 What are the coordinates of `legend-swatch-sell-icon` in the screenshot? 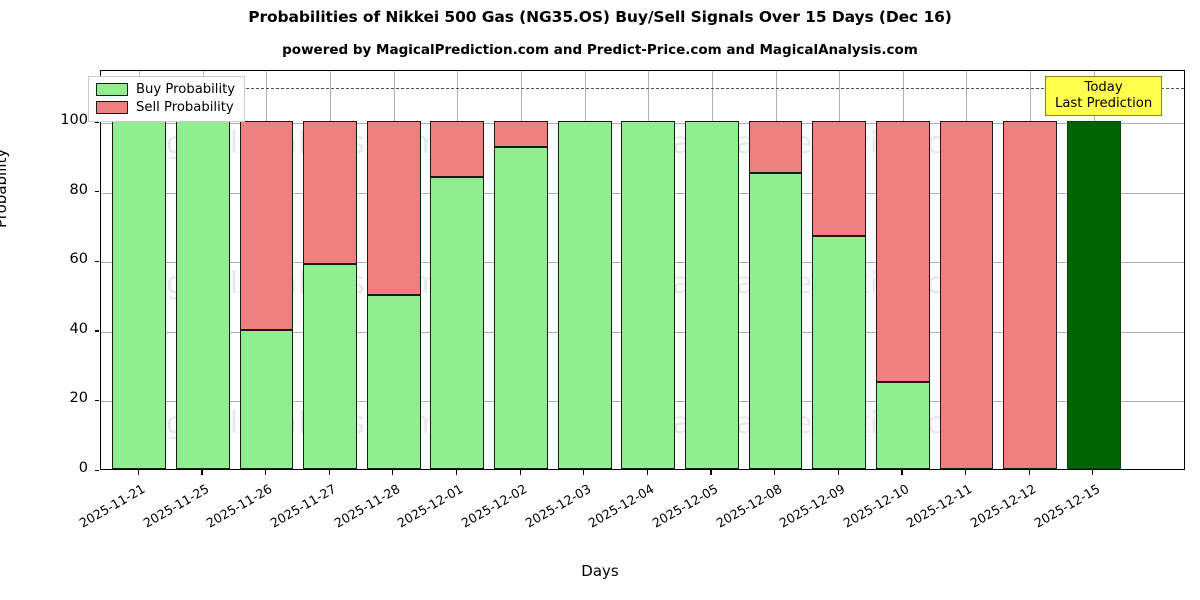 It's located at (112, 107).